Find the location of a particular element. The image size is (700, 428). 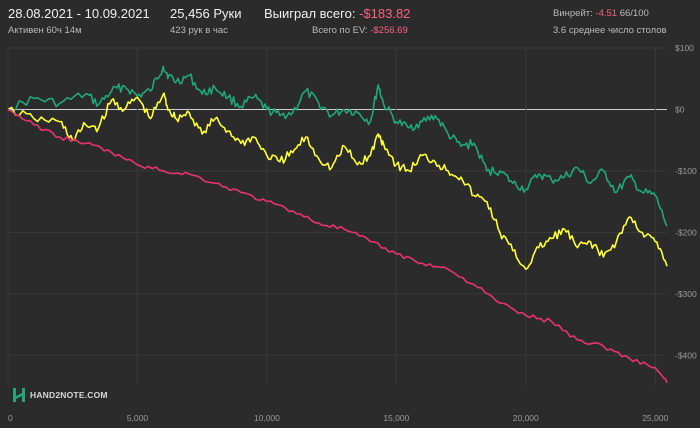

y-tick-label: -$300 is located at coordinates (686, 294).